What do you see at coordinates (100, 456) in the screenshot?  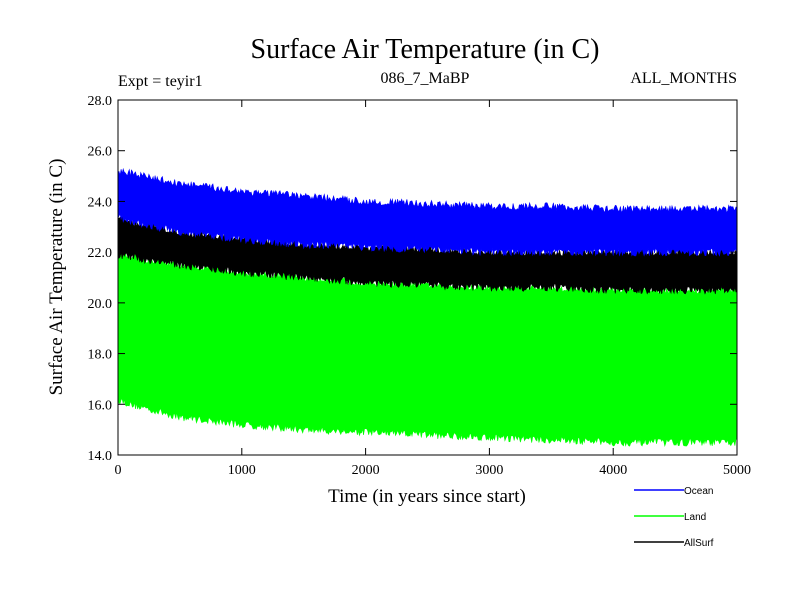 I see `y-tick-label: 14.0` at bounding box center [100, 456].